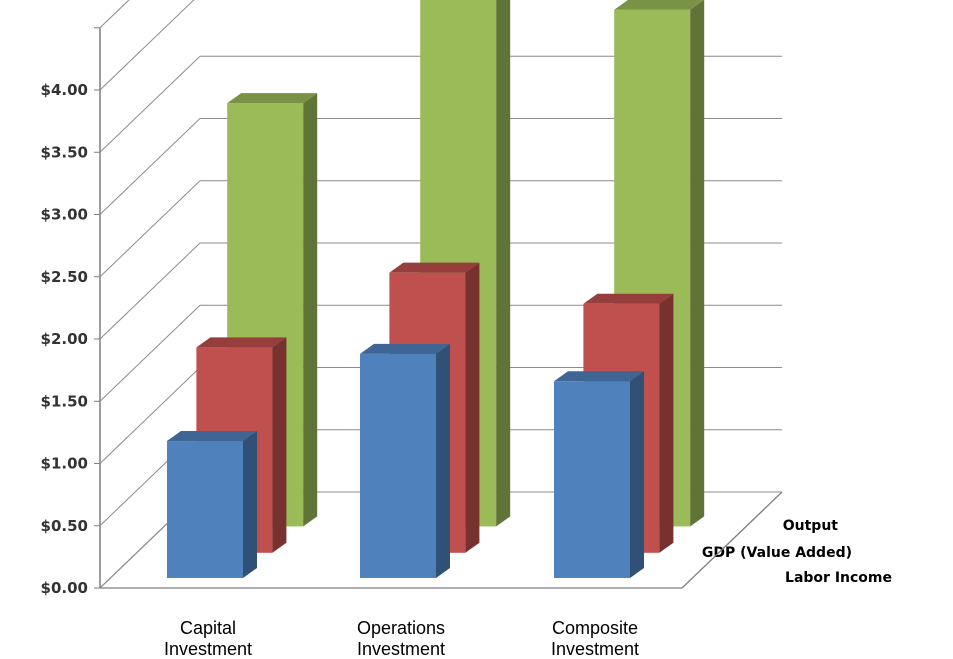  What do you see at coordinates (811, 526) in the screenshot?
I see `series-depth-label: Output` at bounding box center [811, 526].